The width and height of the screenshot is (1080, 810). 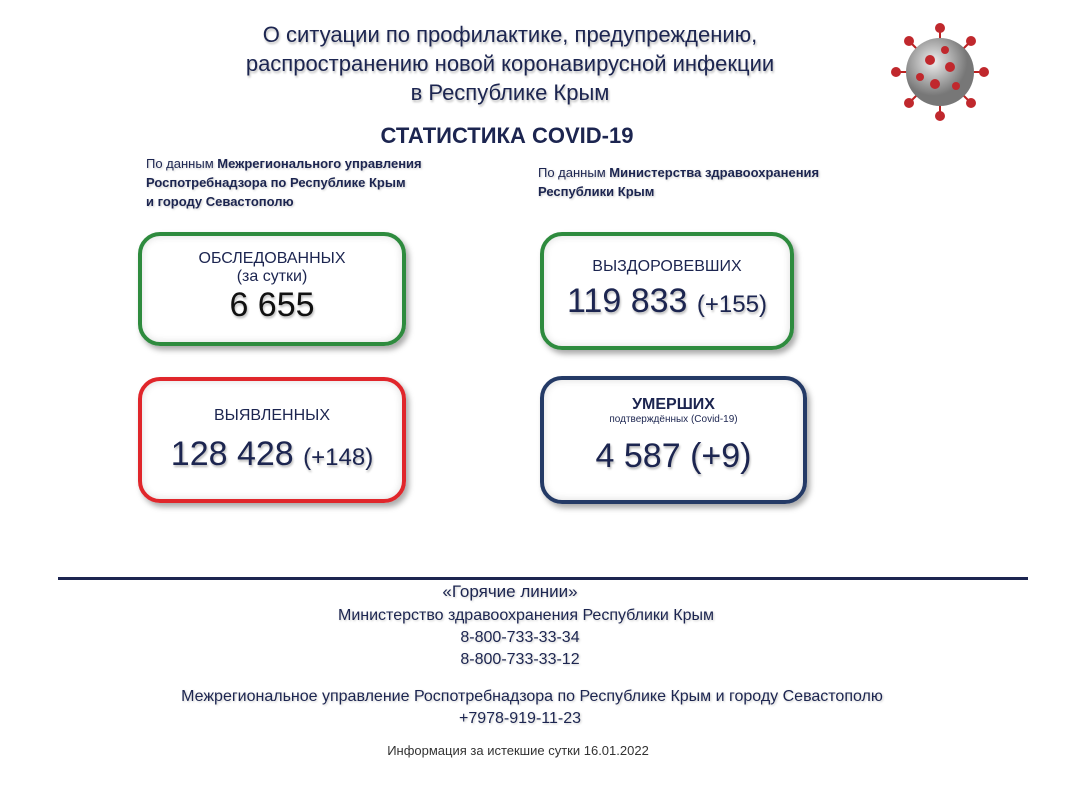 I want to click on card-label: УМЕРШИХ, so click(x=673, y=404).